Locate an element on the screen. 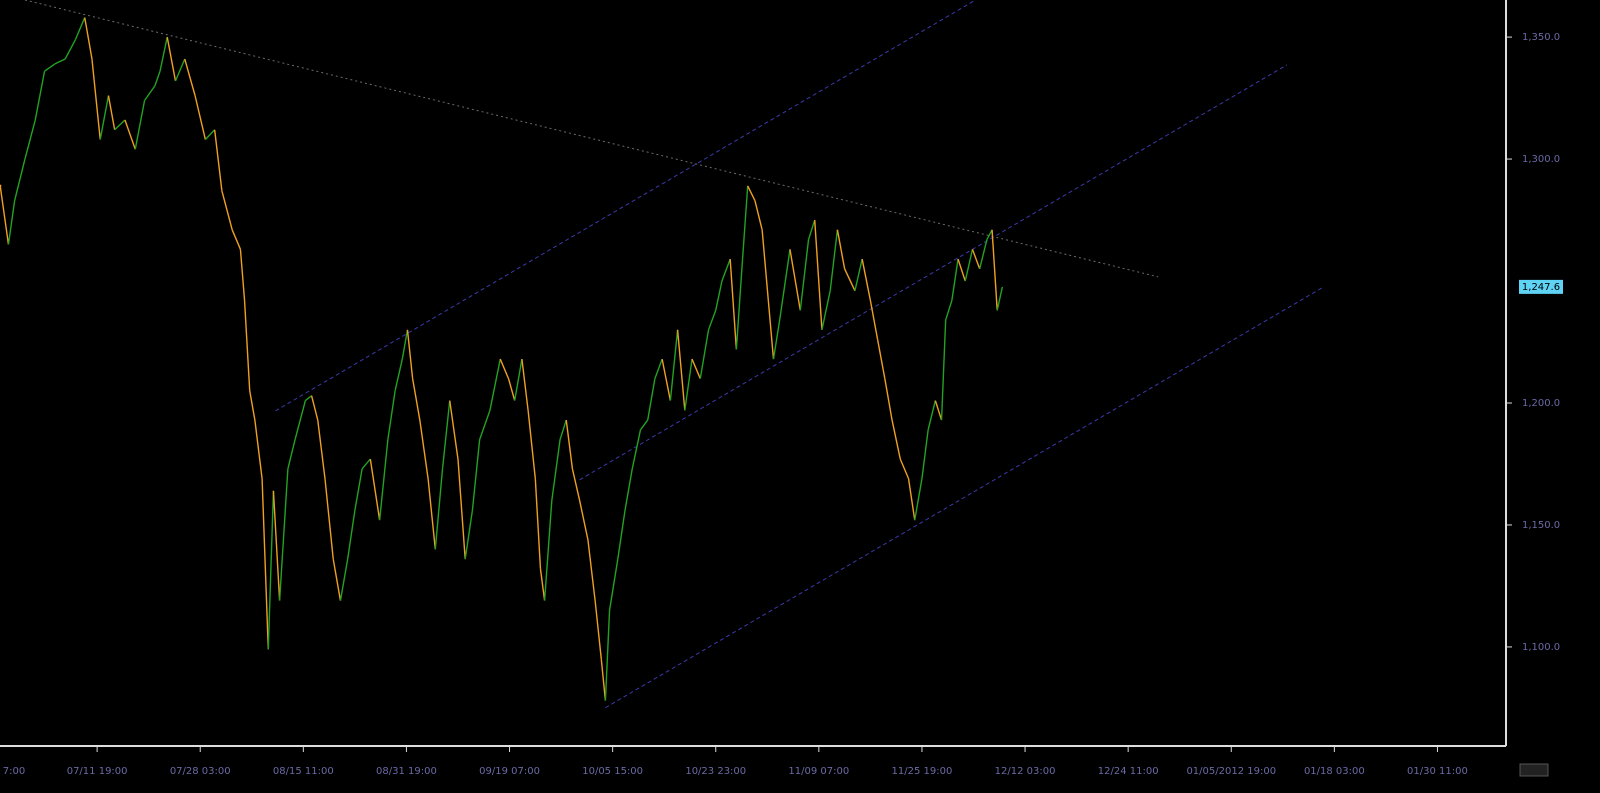 This screenshot has width=1600, height=793. last-price-tag is located at coordinates (1541, 286).